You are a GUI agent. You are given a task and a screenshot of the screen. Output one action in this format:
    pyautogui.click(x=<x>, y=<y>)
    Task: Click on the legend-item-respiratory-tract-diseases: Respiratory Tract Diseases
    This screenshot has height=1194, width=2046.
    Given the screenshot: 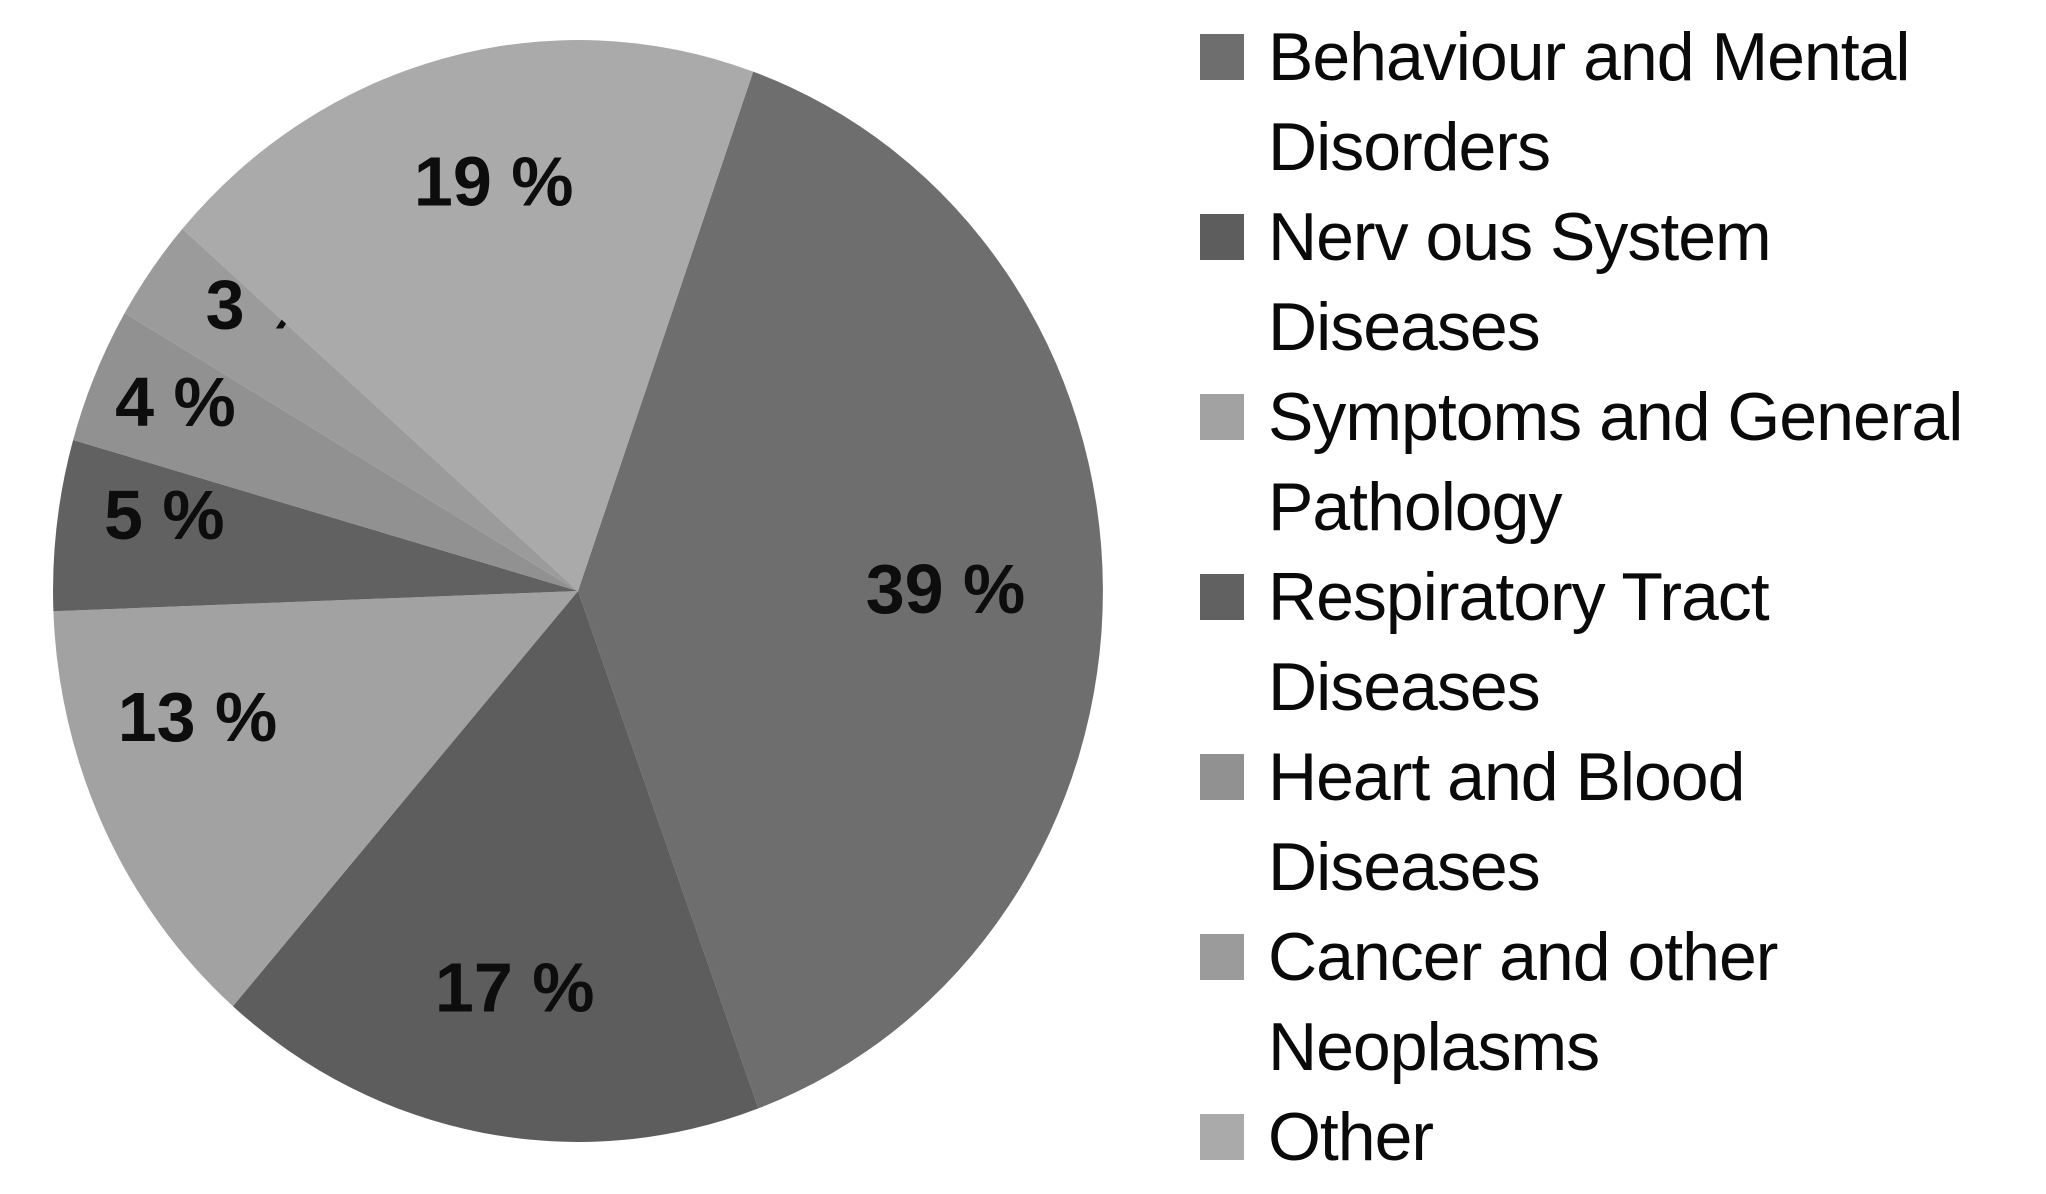 What is the action you would take?
    pyautogui.click(x=1620, y=642)
    